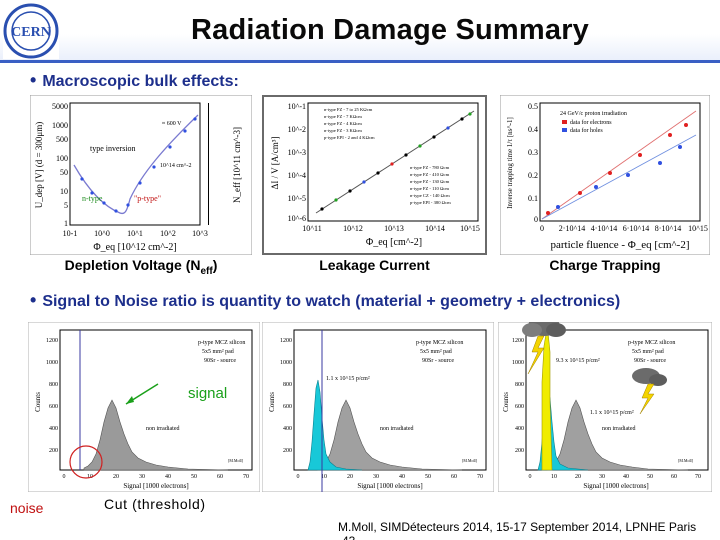 This screenshot has height=540, width=720. What do you see at coordinates (438, 361) in the screenshot?
I see `hist2-legend-line: 90Sr - source` at bounding box center [438, 361].